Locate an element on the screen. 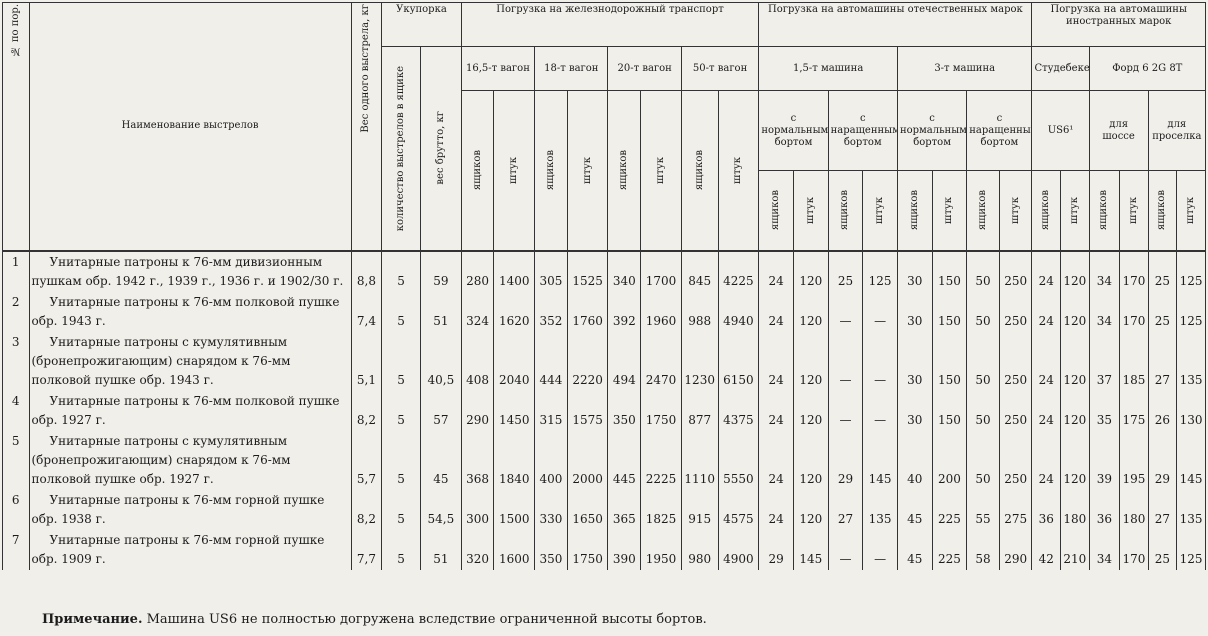 The height and width of the screenshot is (636, 1208). value-cell: 45 is located at coordinates (440, 460).